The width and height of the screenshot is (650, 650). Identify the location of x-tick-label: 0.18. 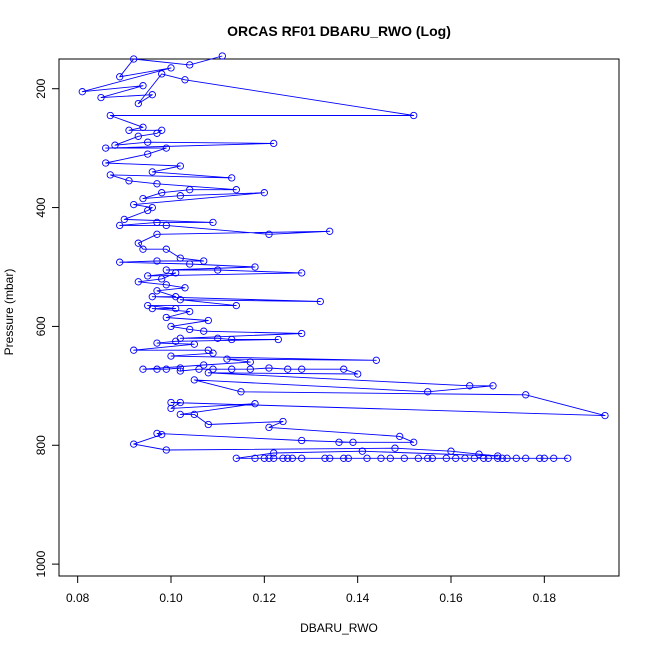
(545, 598).